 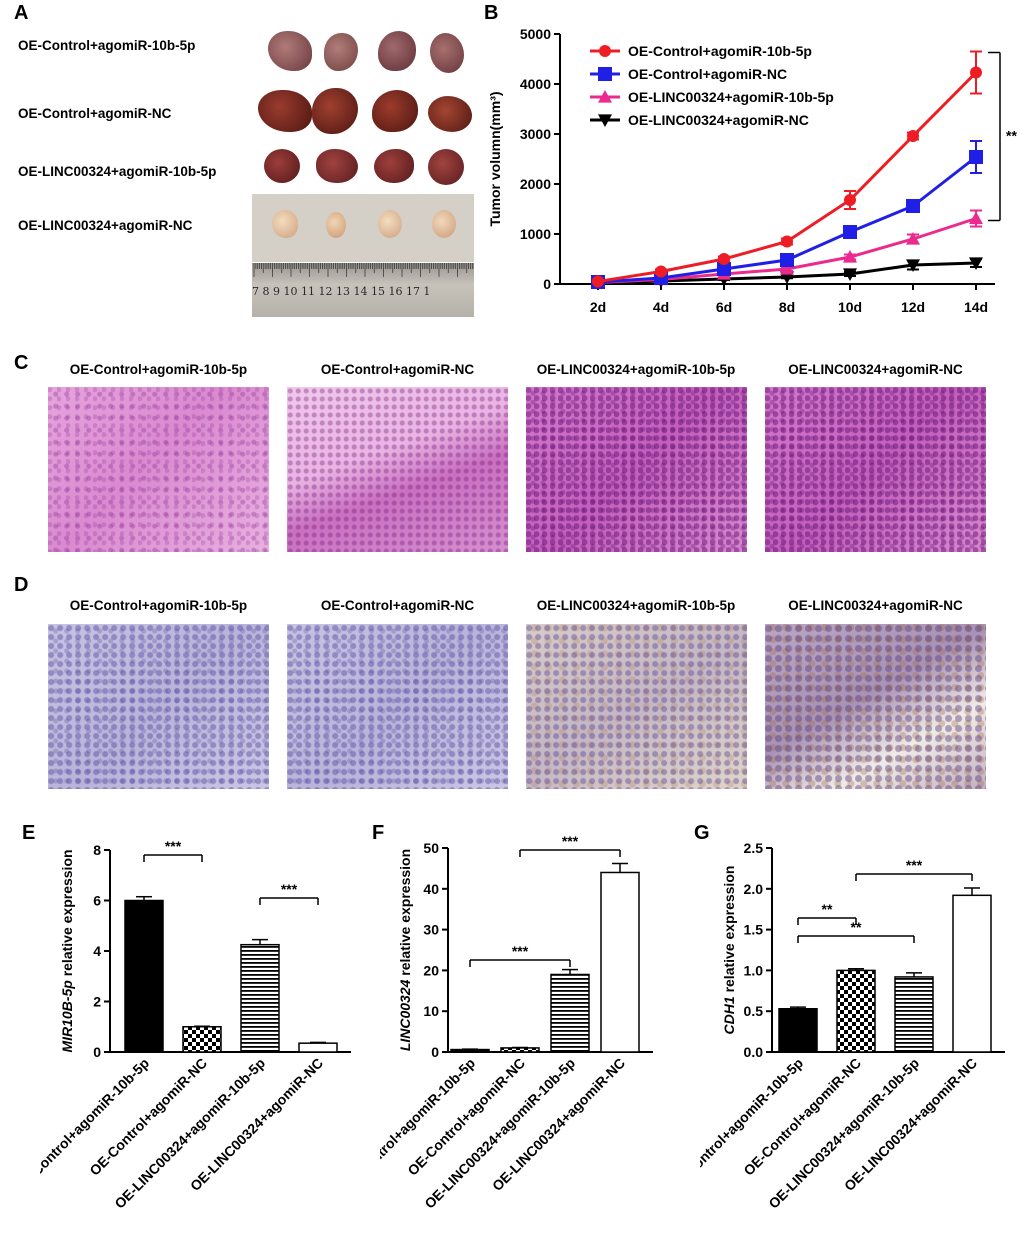 What do you see at coordinates (535, 34) in the screenshot?
I see `y-tick-label: 5000` at bounding box center [535, 34].